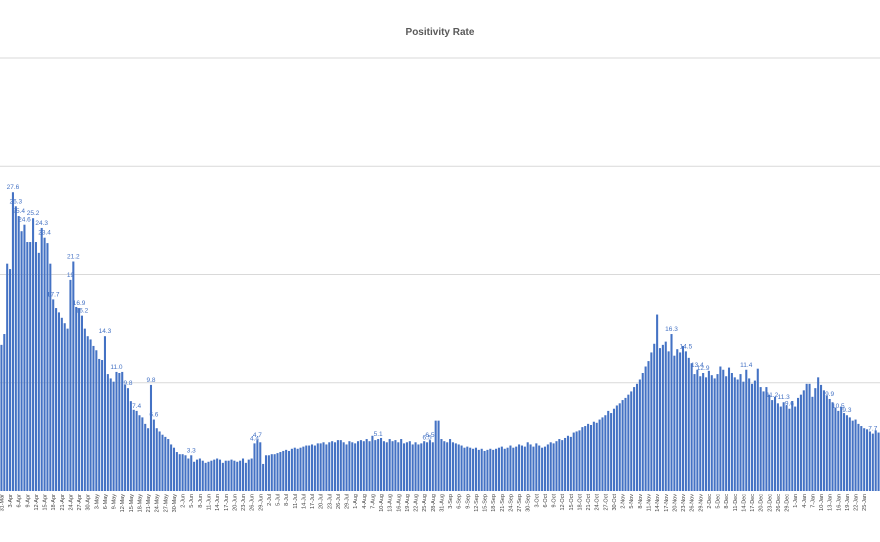 The height and width of the screenshot is (542, 880). I want to click on data-label: 16.3, so click(671, 329).